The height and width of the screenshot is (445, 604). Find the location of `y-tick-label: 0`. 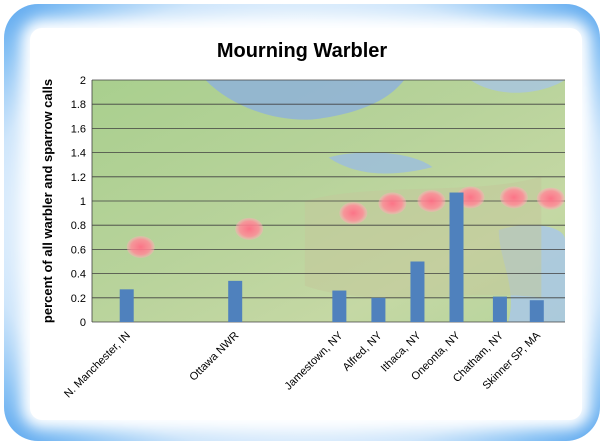

y-tick-label: 0 is located at coordinates (83, 323).